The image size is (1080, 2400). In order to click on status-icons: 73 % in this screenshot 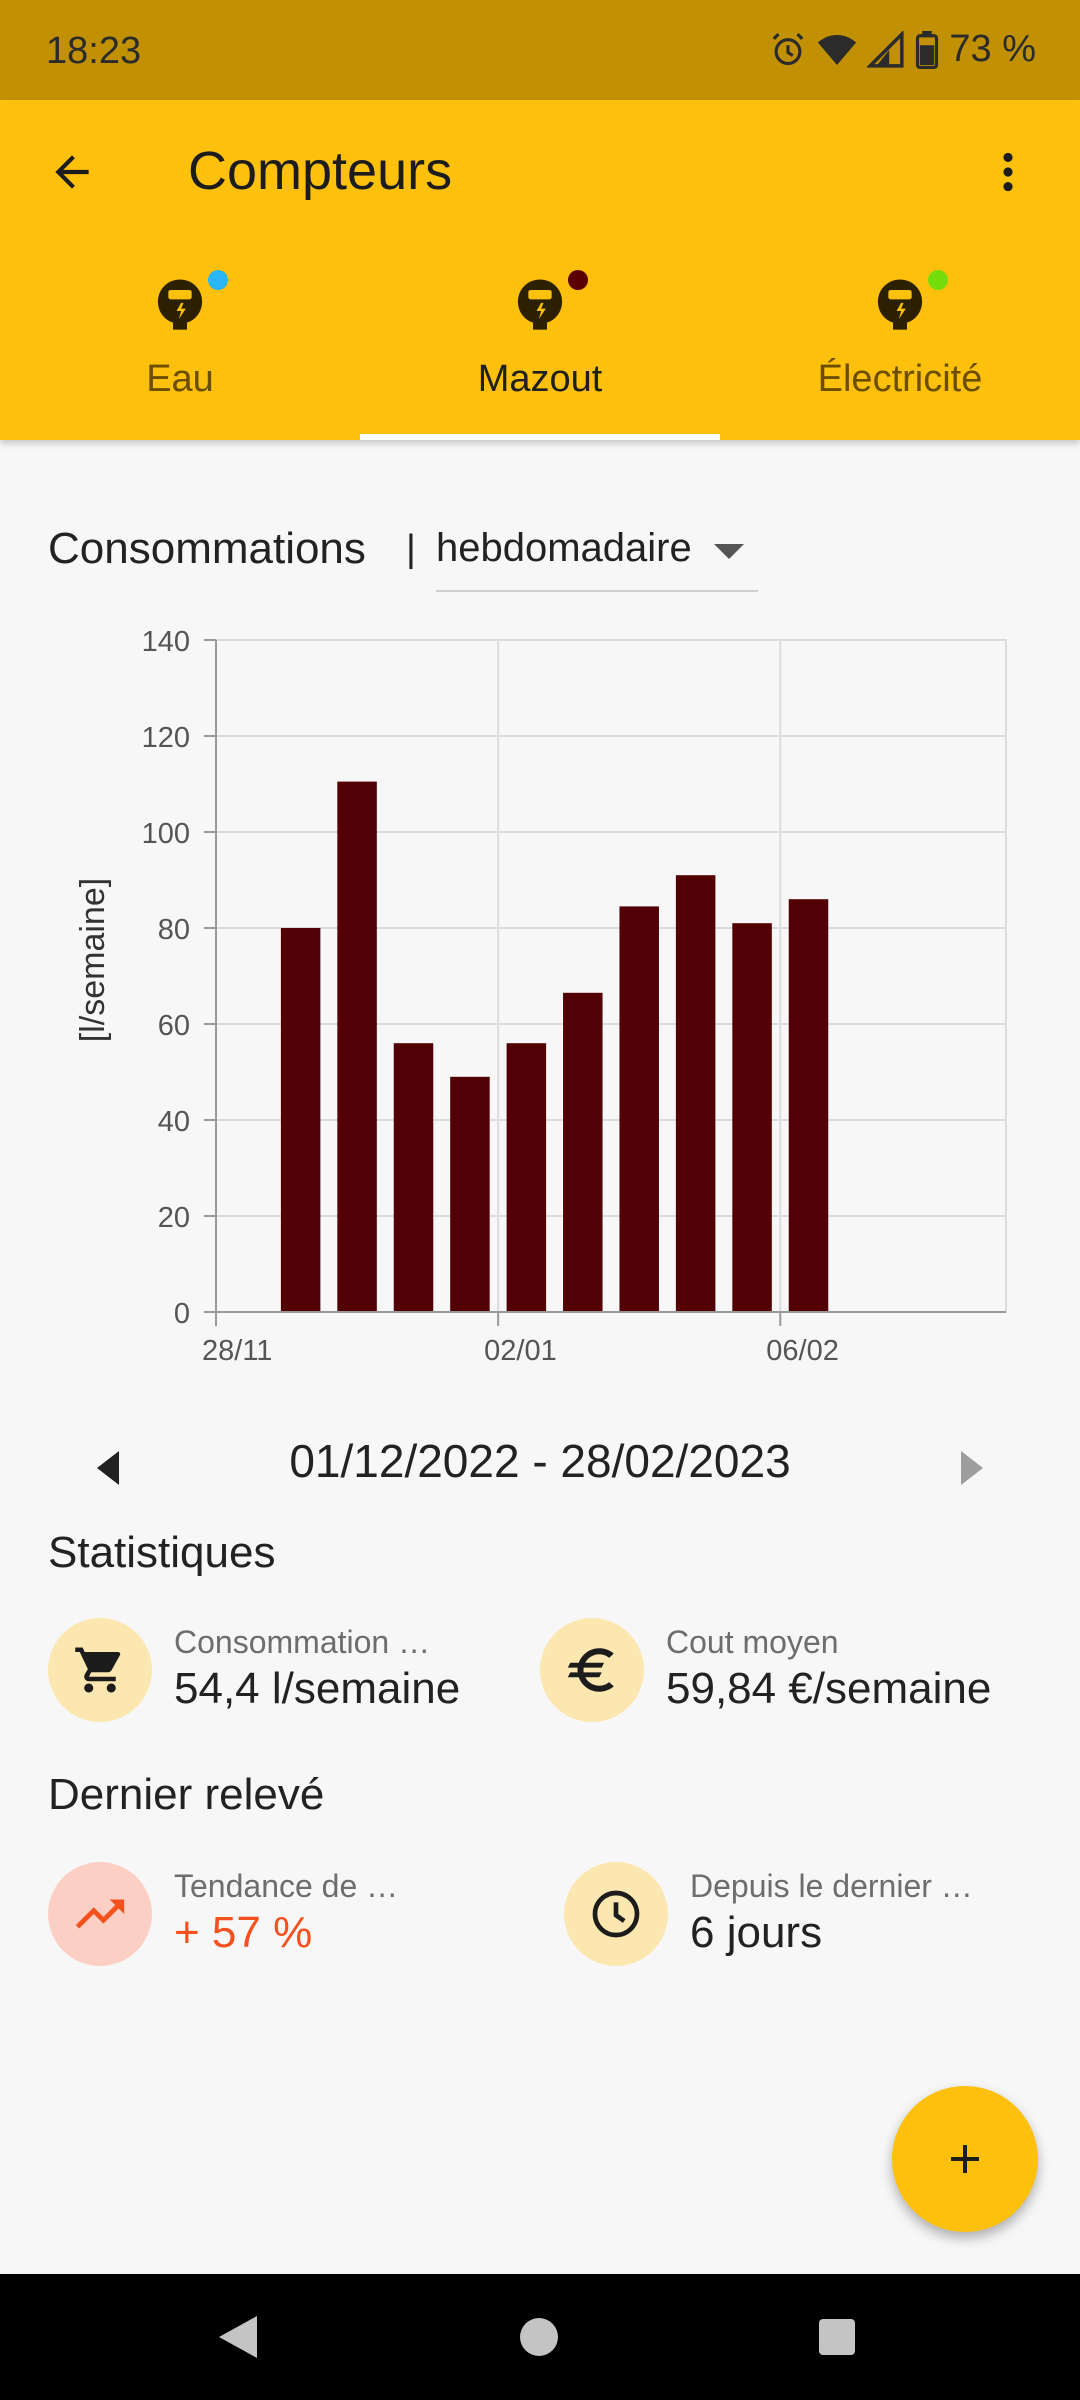, I will do `click(902, 49)`.